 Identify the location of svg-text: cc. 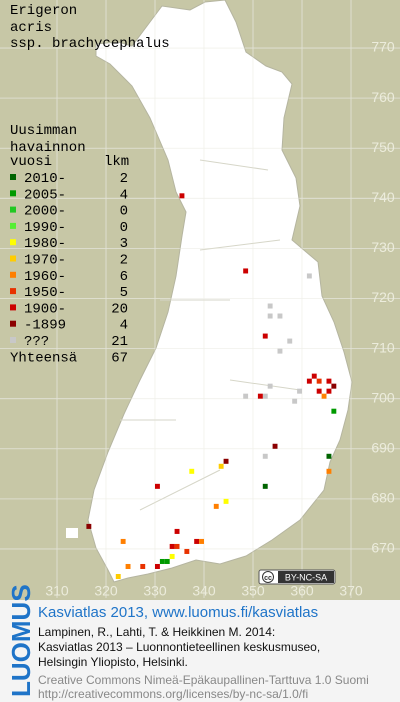
(268, 578).